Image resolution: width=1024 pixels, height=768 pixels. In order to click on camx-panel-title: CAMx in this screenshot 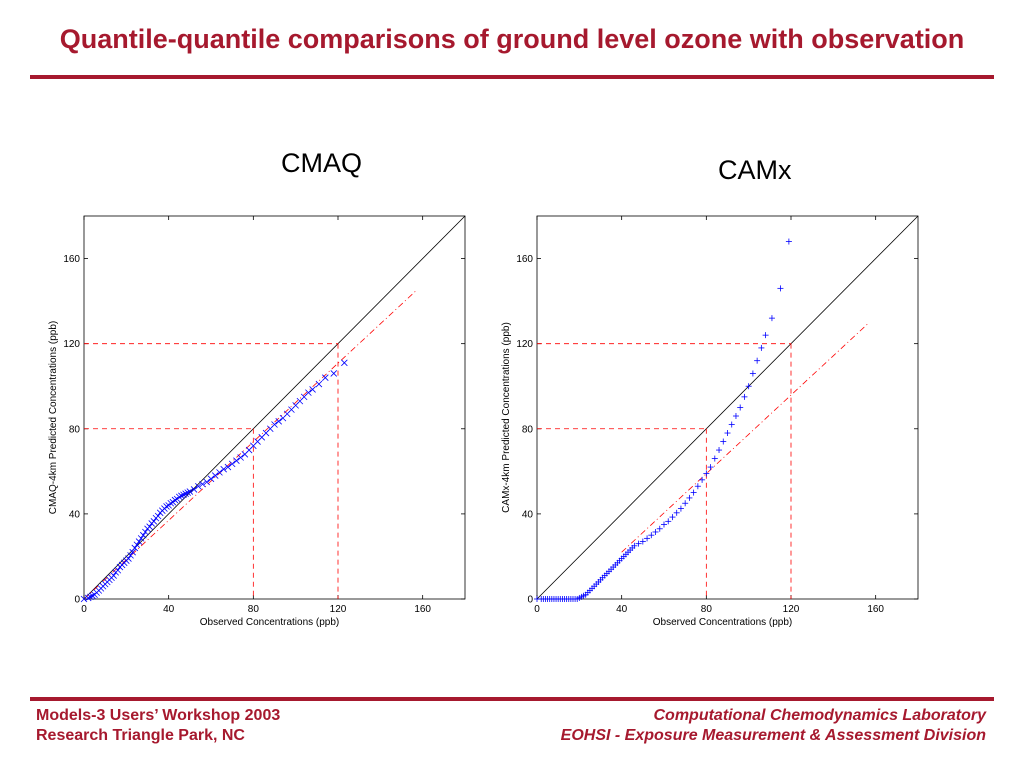, I will do `click(755, 170)`.